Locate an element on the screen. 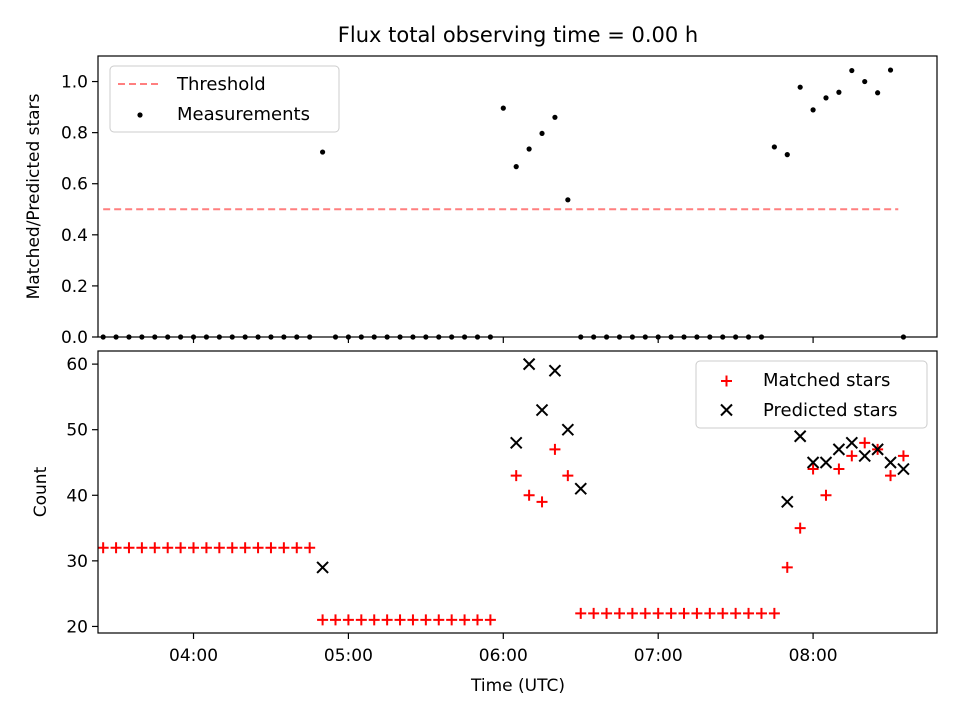  bottom-legend: Matched stars Predicted stars is located at coordinates (811, 394).